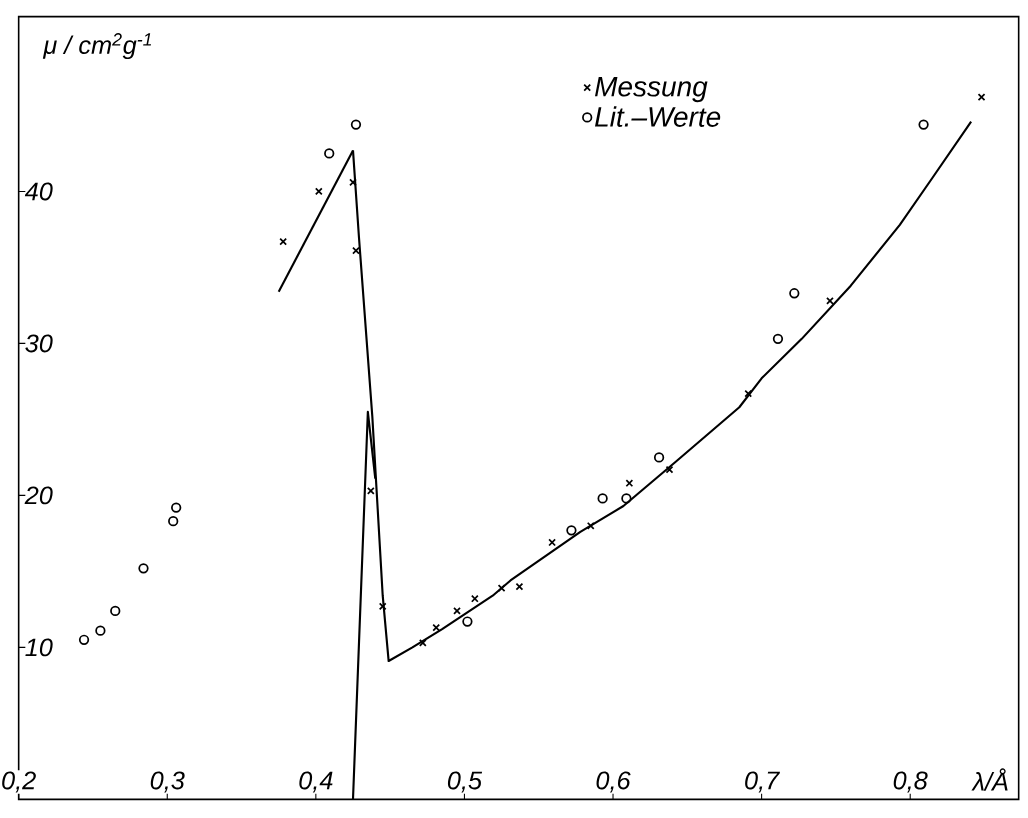  Describe the element at coordinates (38, 191) in the screenshot. I see `y-tick-label: 40` at that location.